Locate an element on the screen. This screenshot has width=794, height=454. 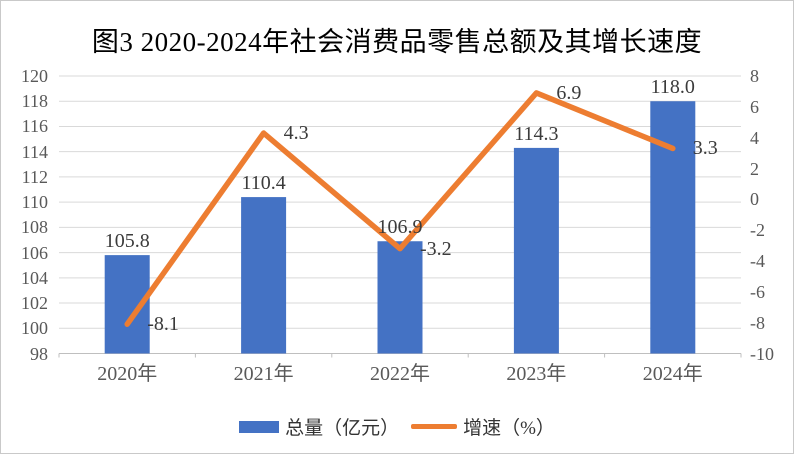
left-axis-tick: 118 is located at coordinates (34, 101).